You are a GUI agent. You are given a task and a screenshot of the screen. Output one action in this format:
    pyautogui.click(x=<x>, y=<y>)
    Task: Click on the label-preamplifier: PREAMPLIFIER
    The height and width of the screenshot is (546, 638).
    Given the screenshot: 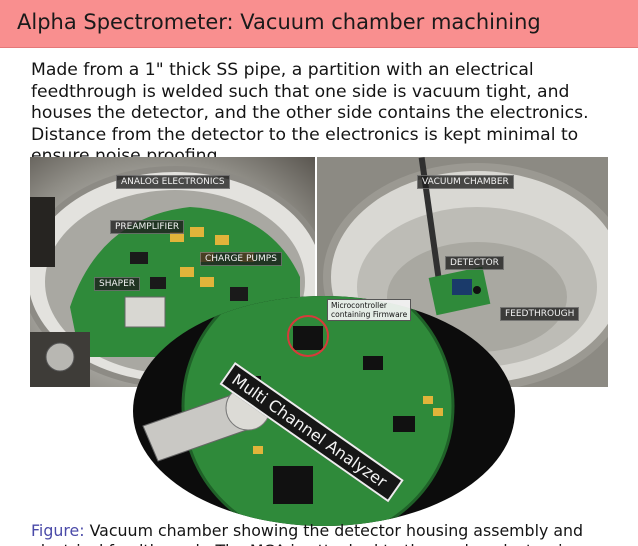 What is the action you would take?
    pyautogui.click(x=147, y=227)
    